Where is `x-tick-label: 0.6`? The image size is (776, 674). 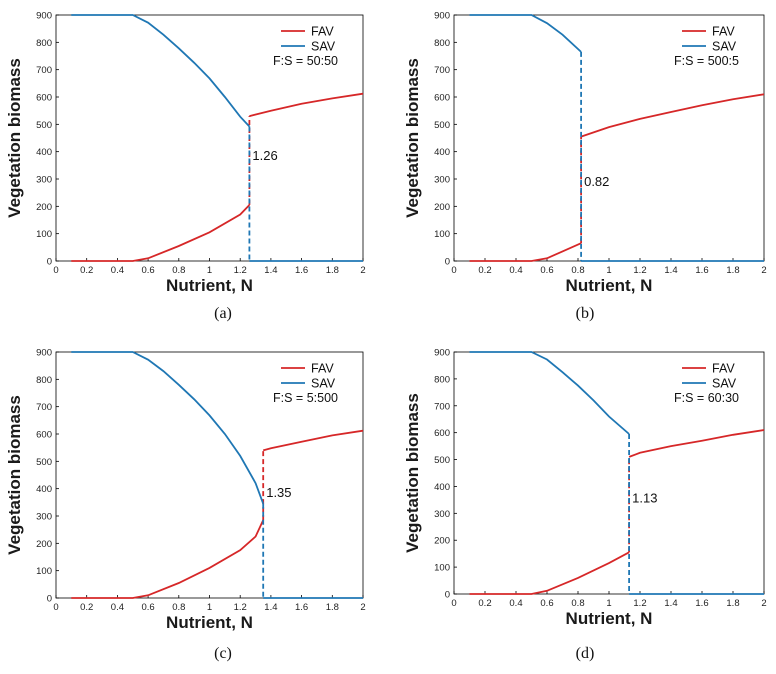
x-tick-label: 0.6 is located at coordinates (546, 270).